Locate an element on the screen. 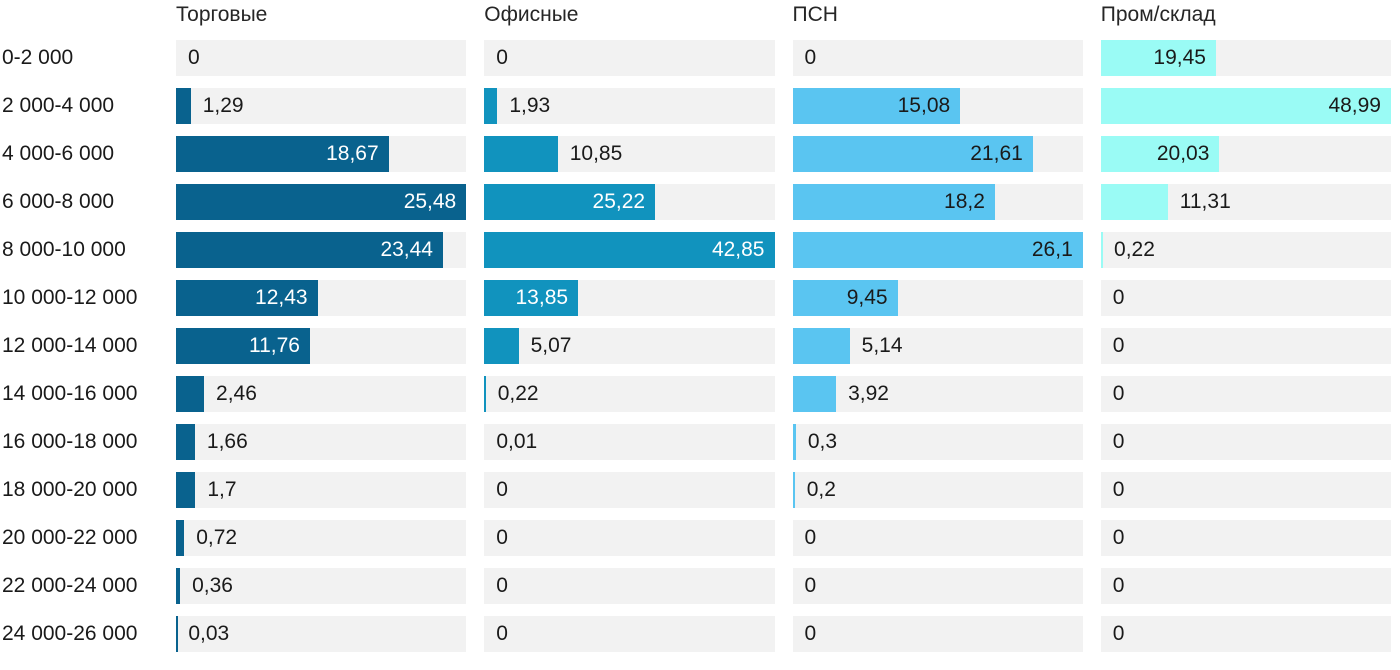 The width and height of the screenshot is (1400, 670). value-label: 48,99 is located at coordinates (1354, 105).